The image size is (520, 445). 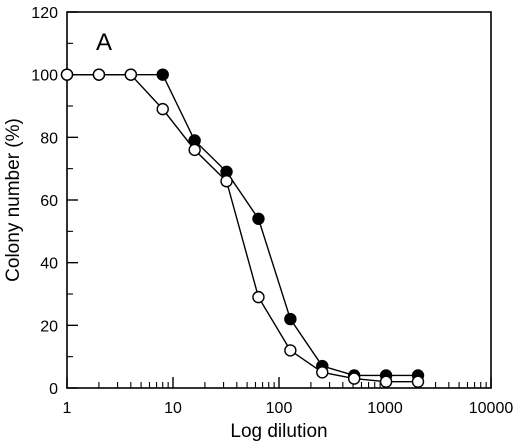 What do you see at coordinates (173, 408) in the screenshot?
I see `x-tick-label: 10` at bounding box center [173, 408].